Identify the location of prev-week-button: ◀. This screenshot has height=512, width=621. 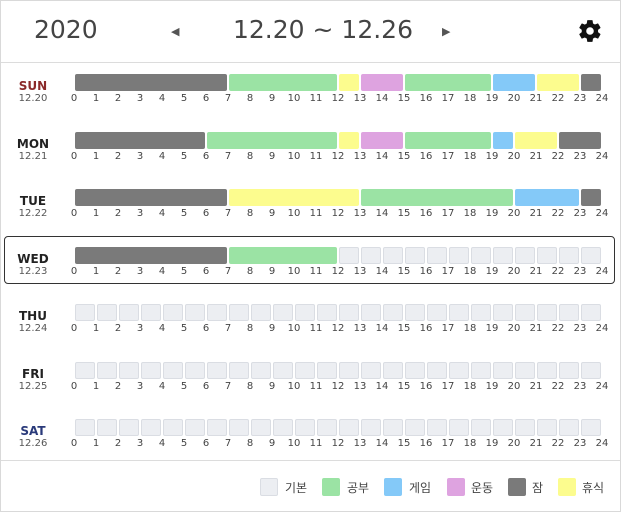
(175, 31).